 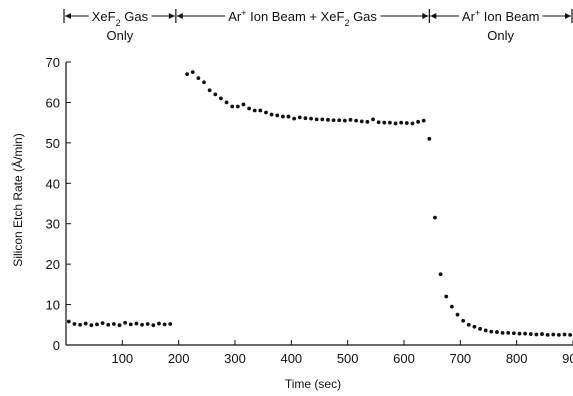 I want to click on region-label: XeF2 Gas, so click(x=120, y=18).